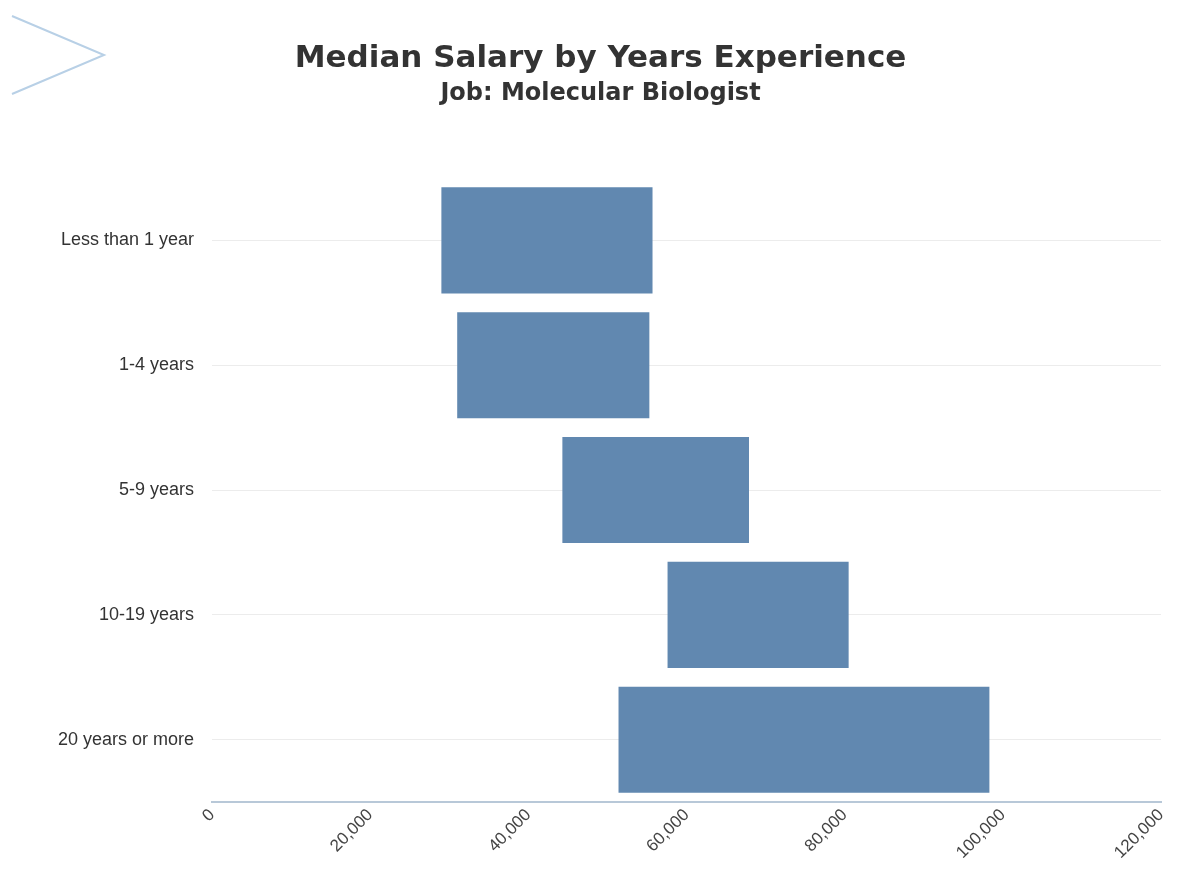 The width and height of the screenshot is (1191, 876). Describe the element at coordinates (127, 239) in the screenshot. I see `y-tick-label: Less than 1 year` at that location.